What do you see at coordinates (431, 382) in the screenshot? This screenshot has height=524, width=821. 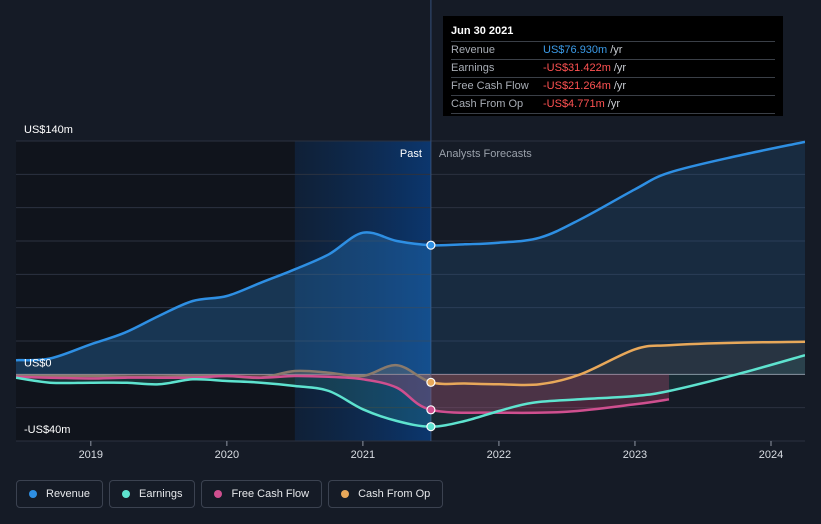 I see `cash-from-op-marker` at bounding box center [431, 382].